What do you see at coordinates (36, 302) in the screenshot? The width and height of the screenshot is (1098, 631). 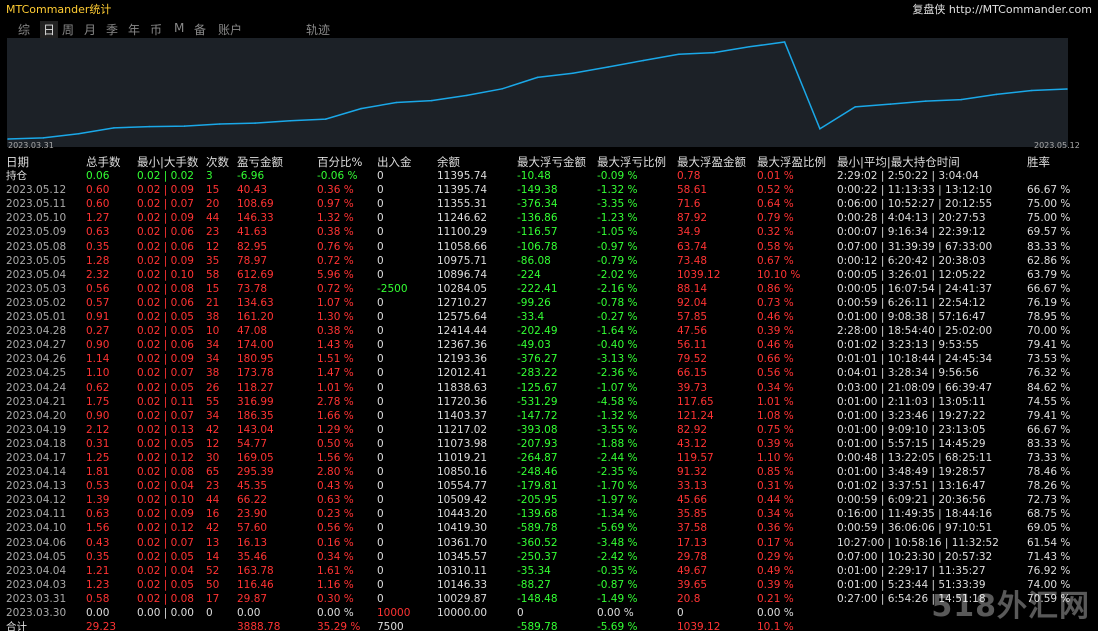 I see `cell-date: 2023.05.02` at bounding box center [36, 302].